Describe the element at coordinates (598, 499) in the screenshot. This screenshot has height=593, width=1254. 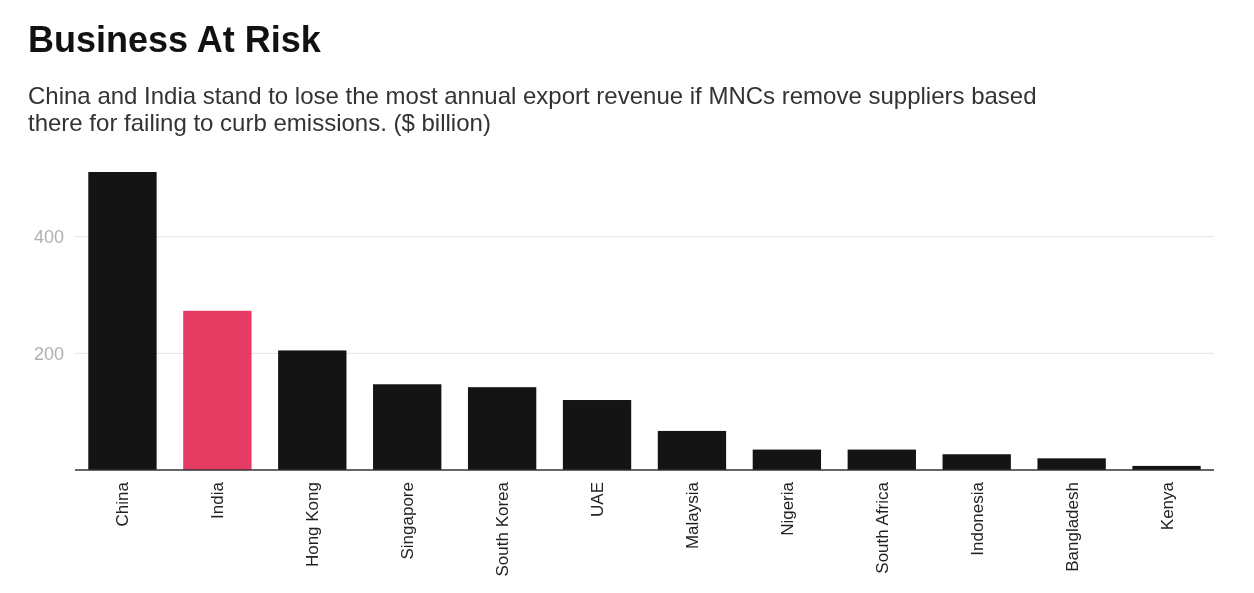
I see `x-tick-label: UAE` at that location.